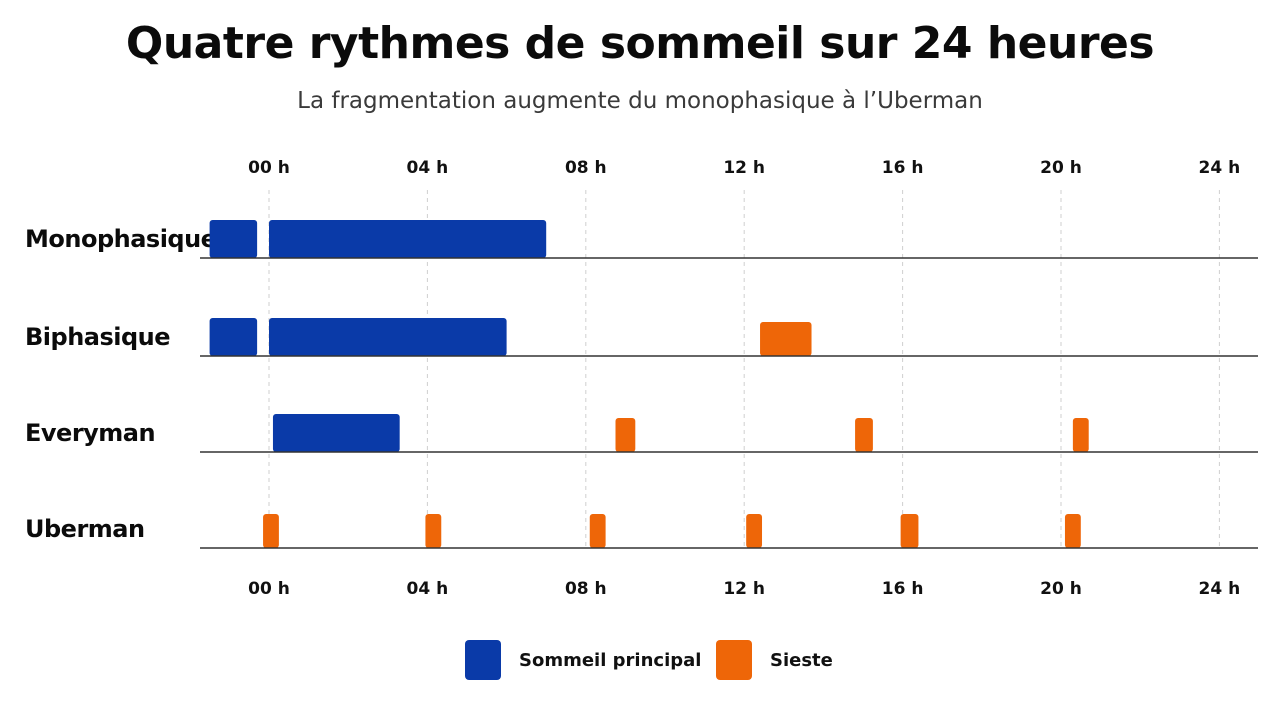  Describe the element at coordinates (734, 660) in the screenshot. I see `legend-swatch-sieste` at that location.